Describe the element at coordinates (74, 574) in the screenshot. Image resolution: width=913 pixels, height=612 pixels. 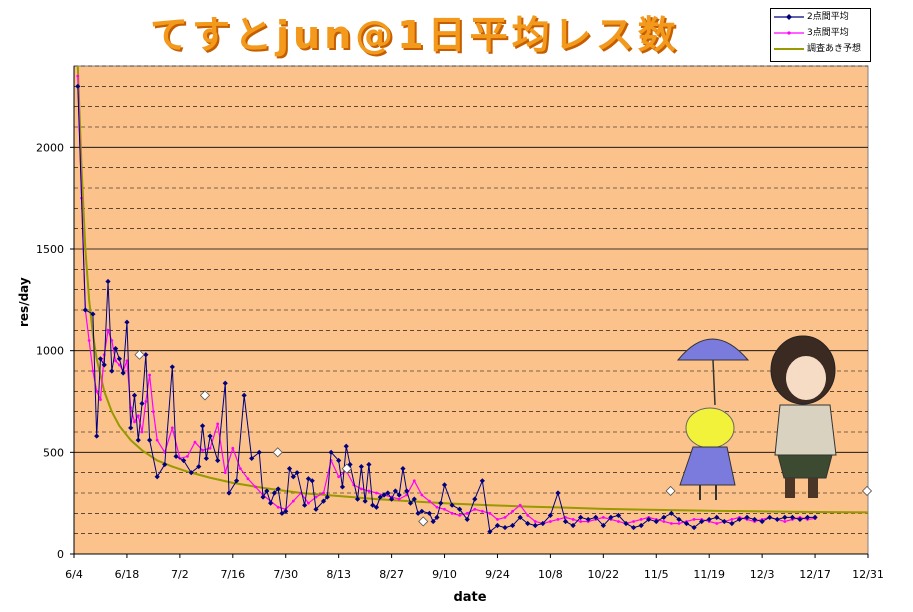
I see `x-tick-label: 6/4` at that location.